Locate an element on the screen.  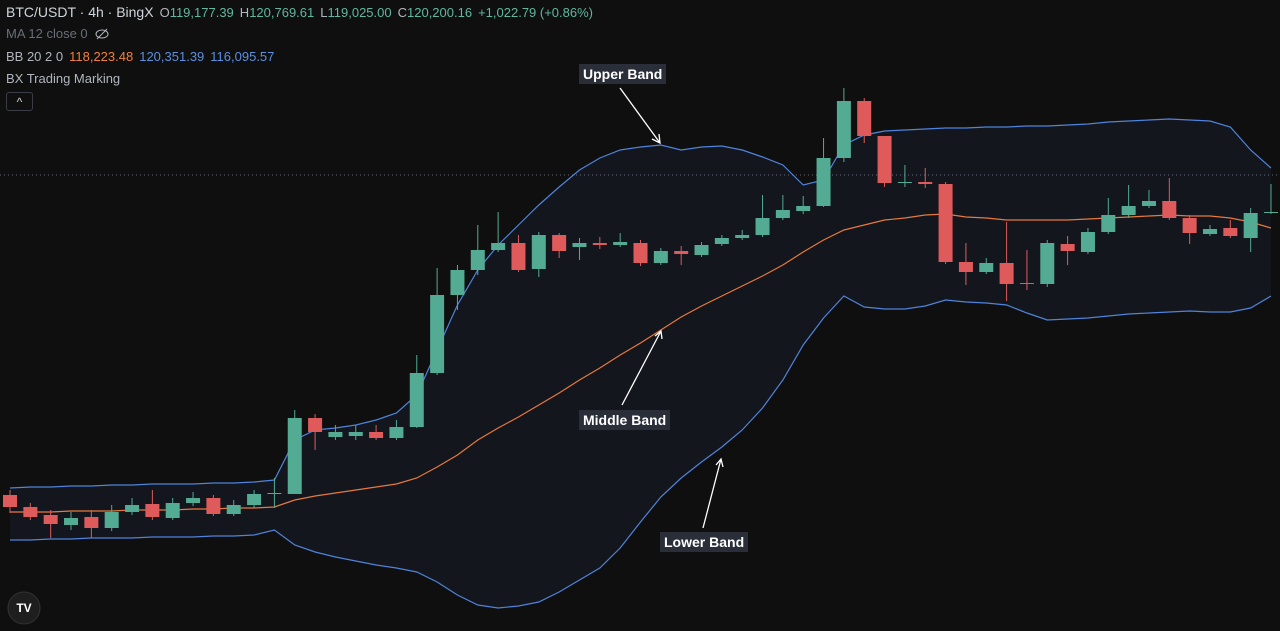
logo-mark: TV is located at coordinates (23, 608).